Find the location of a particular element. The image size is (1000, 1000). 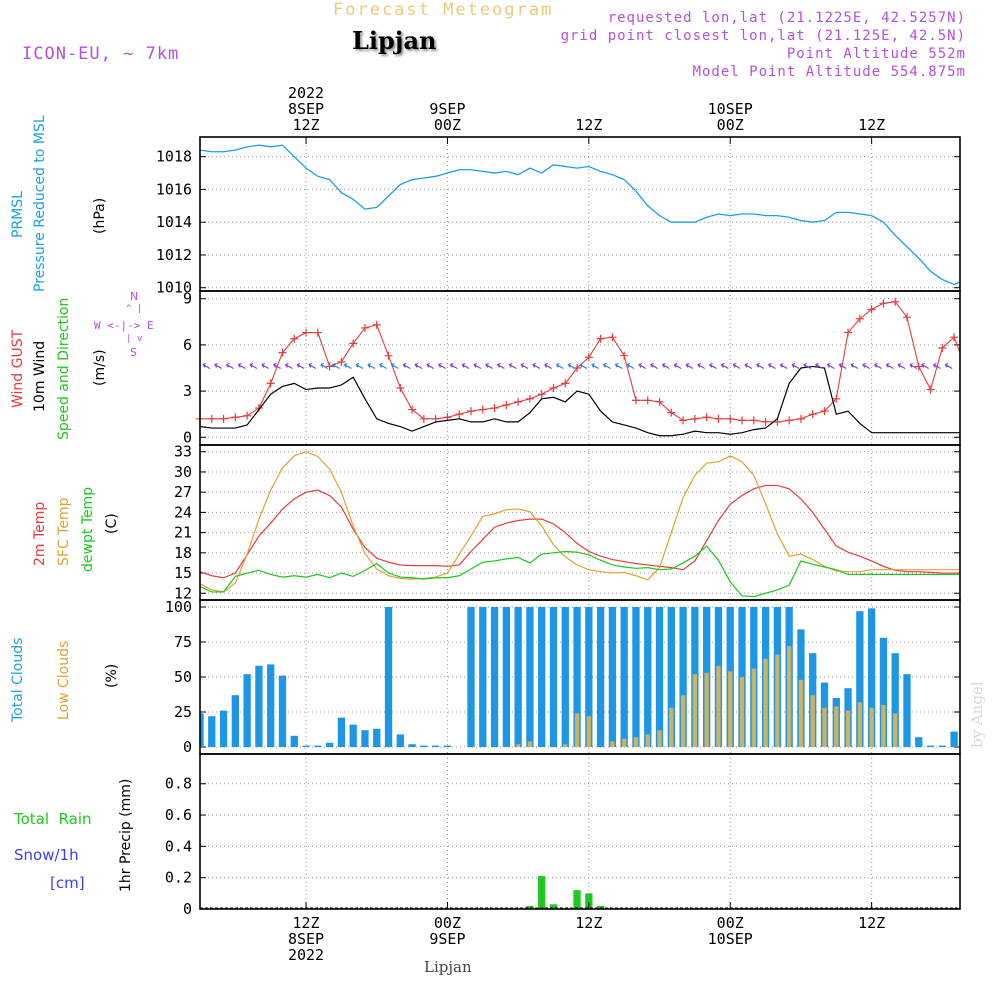

y-tick-label: 15 is located at coordinates (183, 573).